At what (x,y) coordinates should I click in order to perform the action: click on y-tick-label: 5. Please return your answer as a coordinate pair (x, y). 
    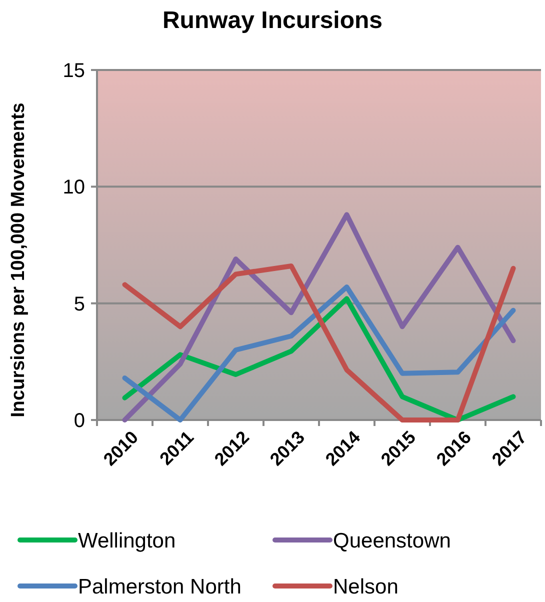
    Looking at the image, I should click on (79, 304).